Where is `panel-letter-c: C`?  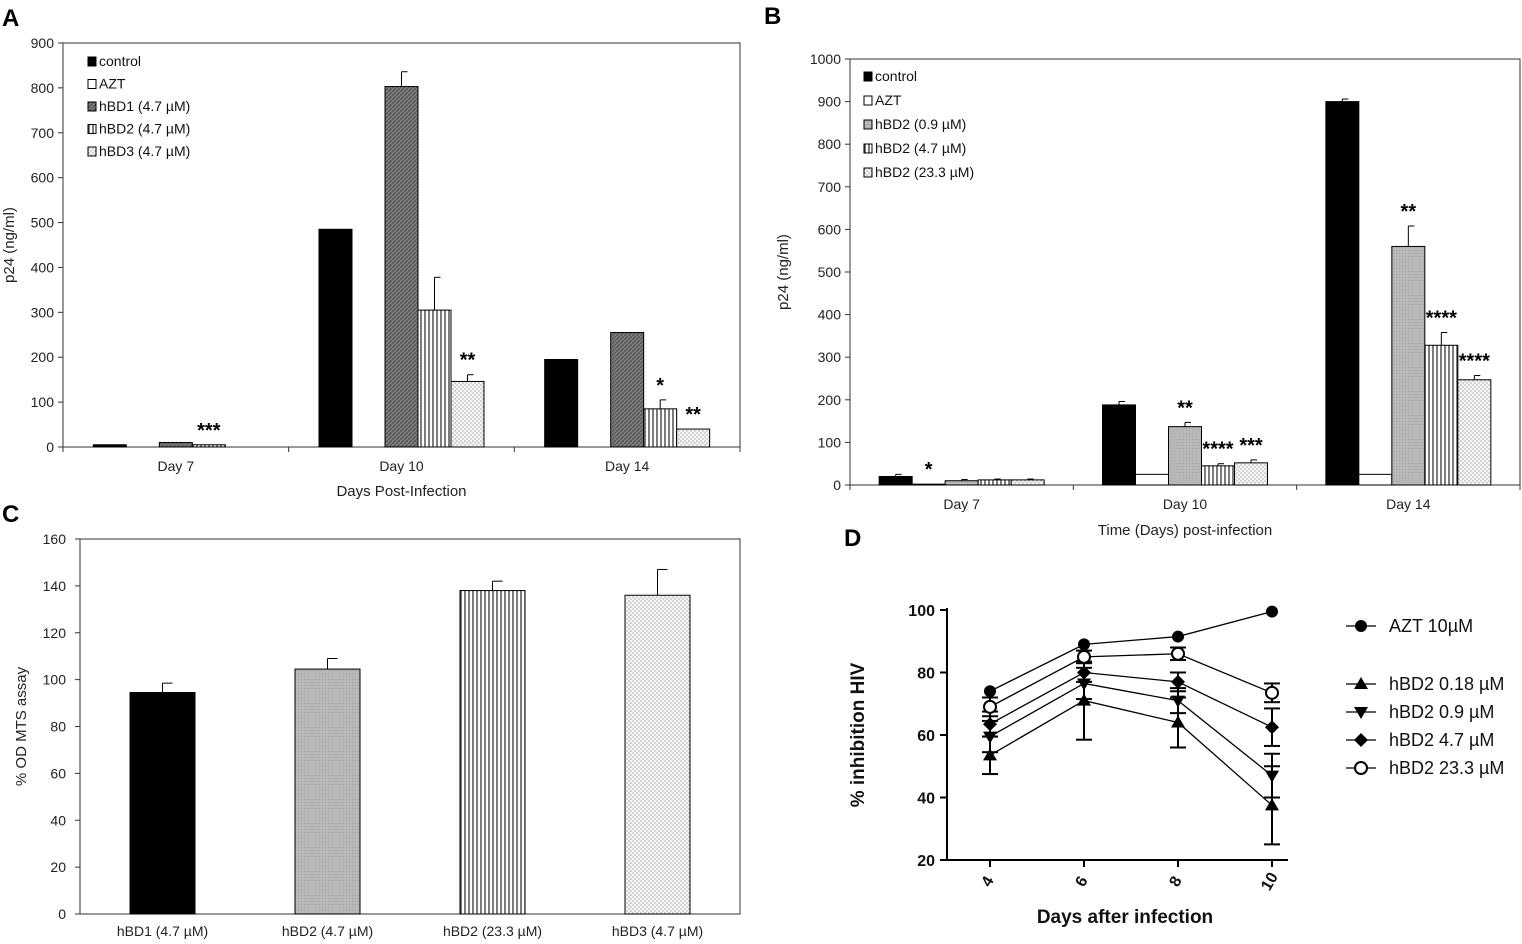
panel-letter-c: C is located at coordinates (10, 514).